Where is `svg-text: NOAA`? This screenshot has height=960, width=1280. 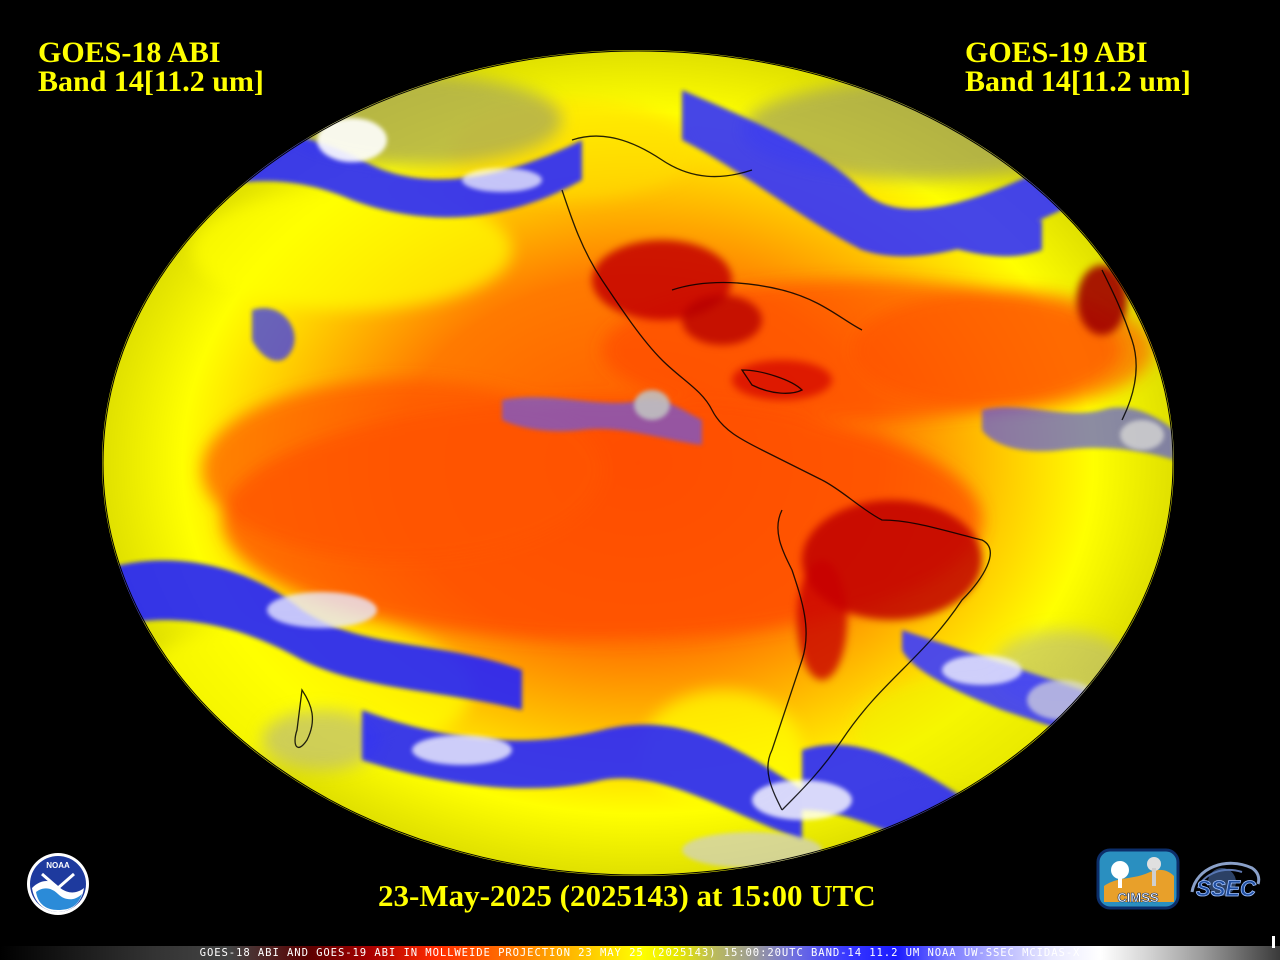 svg-text: NOAA is located at coordinates (58, 865).